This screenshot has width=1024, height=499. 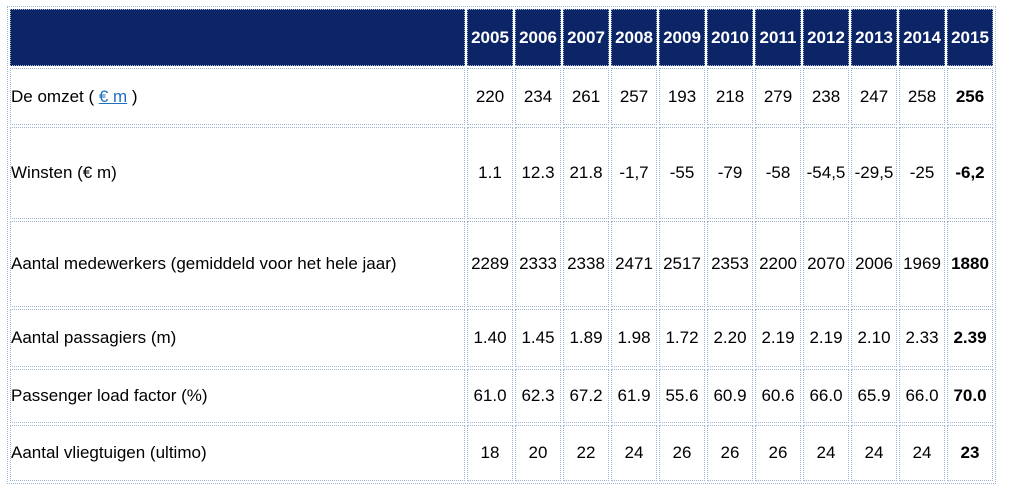 What do you see at coordinates (970, 264) in the screenshot?
I see `table-cell: 1880` at bounding box center [970, 264].